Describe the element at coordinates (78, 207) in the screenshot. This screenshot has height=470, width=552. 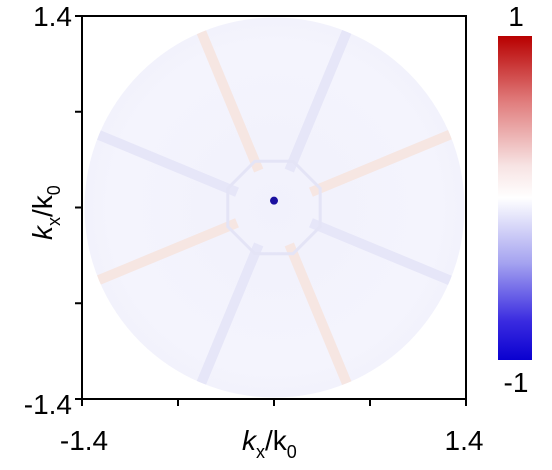
I see `y-ticks` at that location.